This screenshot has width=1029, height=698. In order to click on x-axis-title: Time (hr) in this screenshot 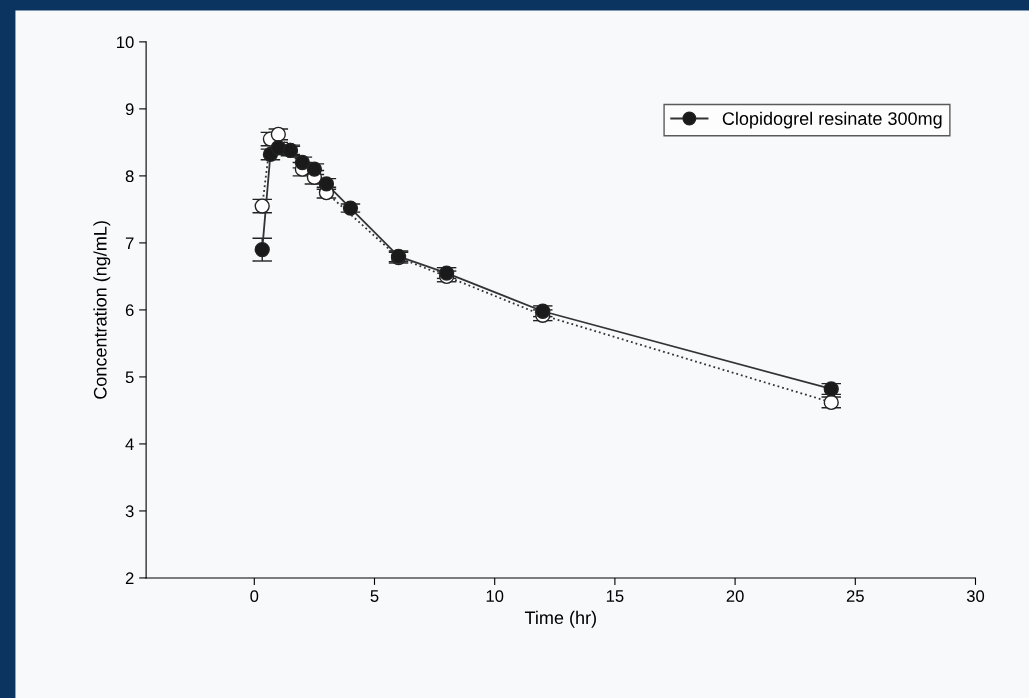, I will do `click(560, 619)`.